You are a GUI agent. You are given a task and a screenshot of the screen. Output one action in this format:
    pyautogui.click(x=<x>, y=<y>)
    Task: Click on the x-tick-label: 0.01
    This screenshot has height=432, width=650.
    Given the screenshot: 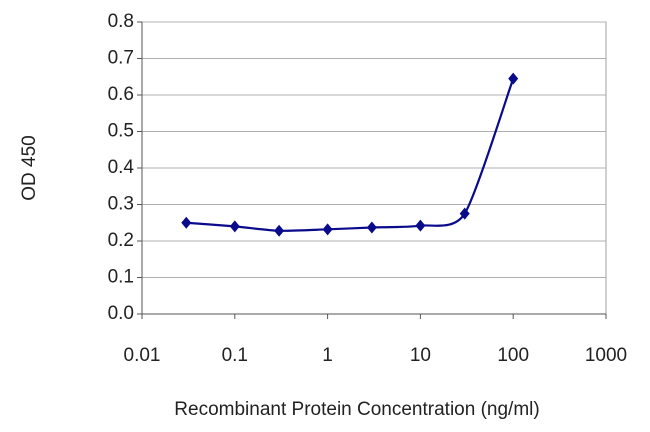 What is the action you would take?
    pyautogui.click(x=142, y=355)
    